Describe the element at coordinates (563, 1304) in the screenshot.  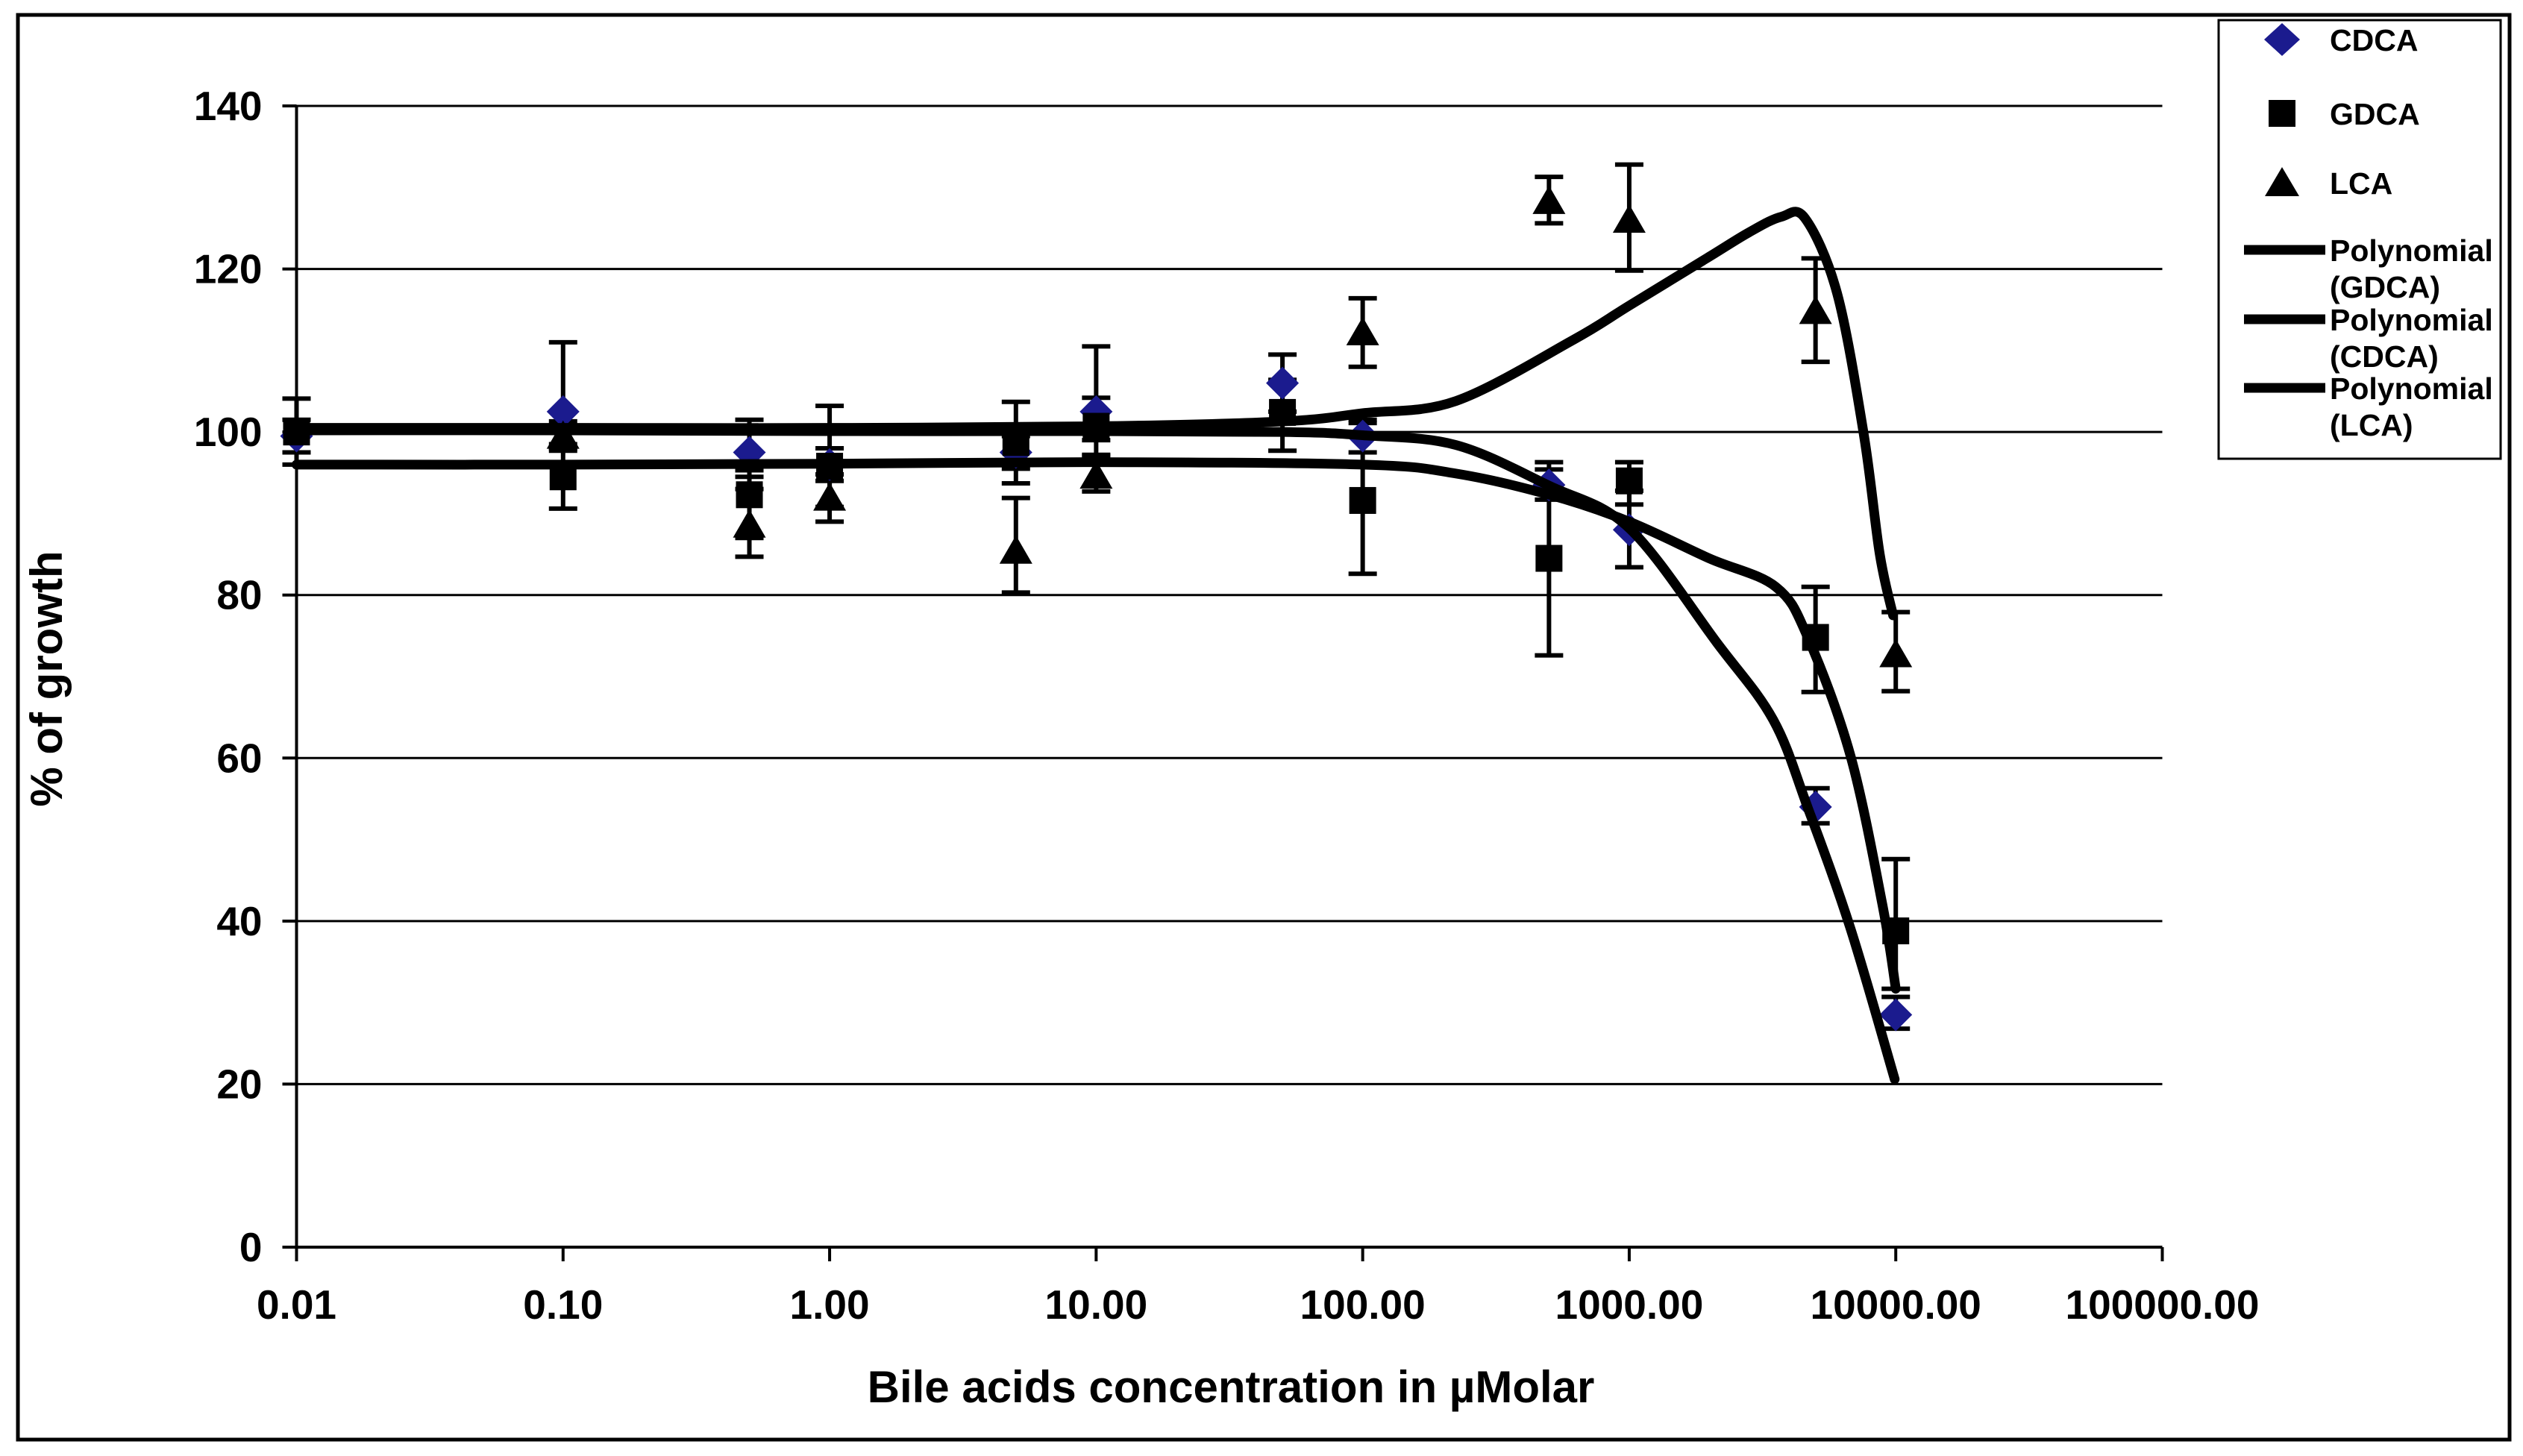
I see `x-tick-label: 0.10` at that location.